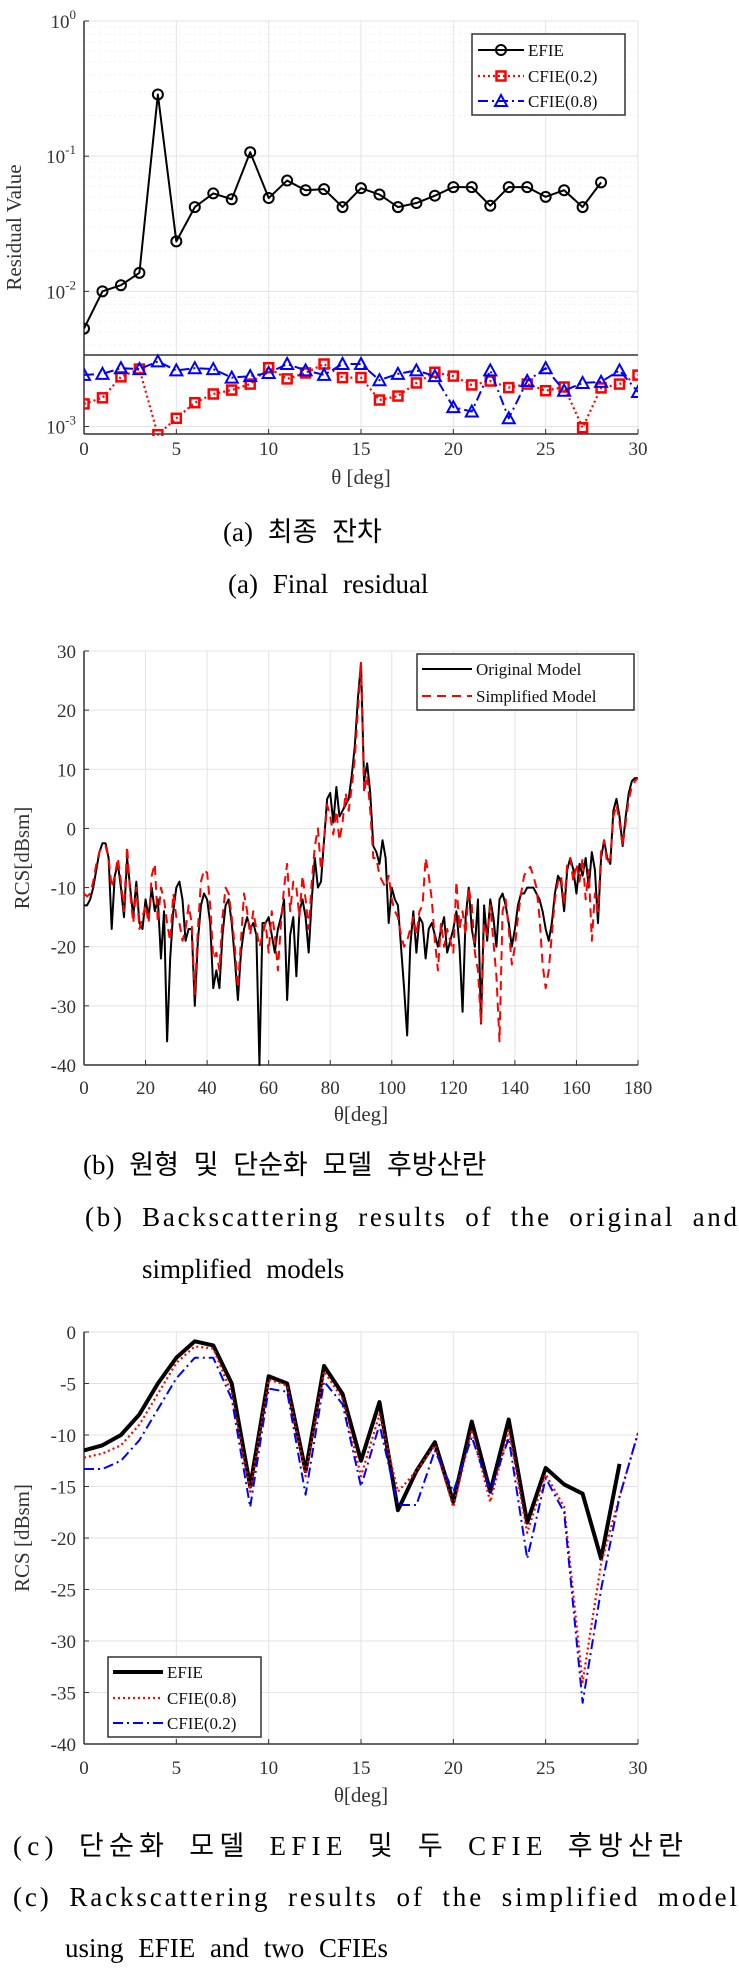 The image size is (739, 1968). I want to click on caption-korean: (c) 단순화 모델 EFIE 및 두 CFIE 후방산란, so click(348, 1846).